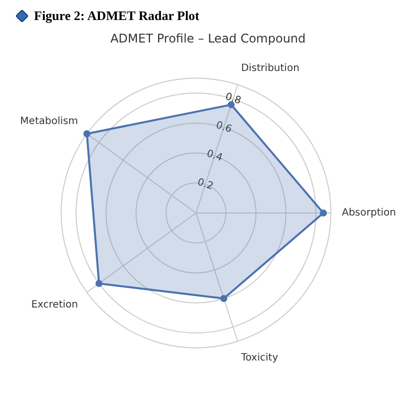 The width and height of the screenshot is (417, 399). What do you see at coordinates (208, 38) in the screenshot?
I see `chart-subtitle: ADMET Profile – Lead Compound` at bounding box center [208, 38].